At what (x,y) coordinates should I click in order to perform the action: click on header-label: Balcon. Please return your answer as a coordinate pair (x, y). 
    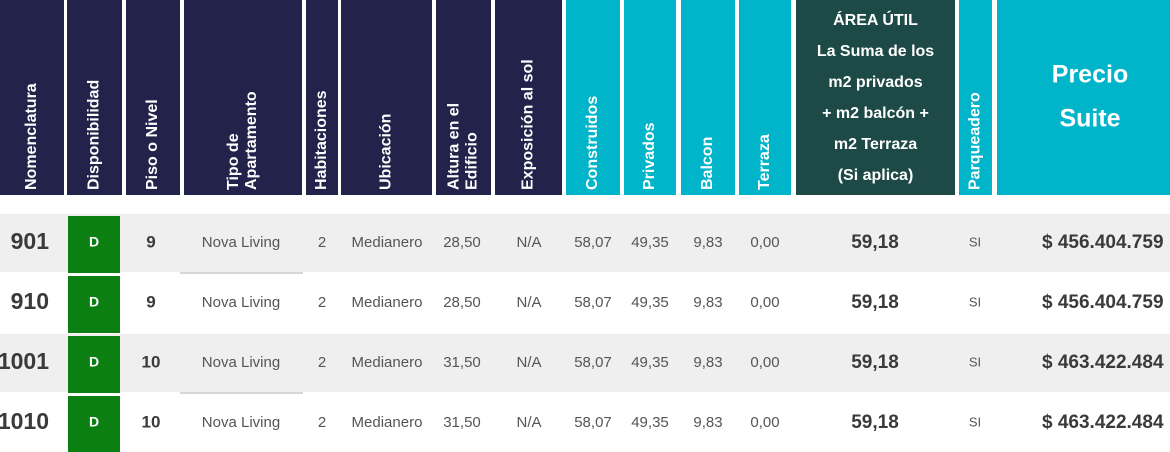
    Looking at the image, I should click on (707, 163).